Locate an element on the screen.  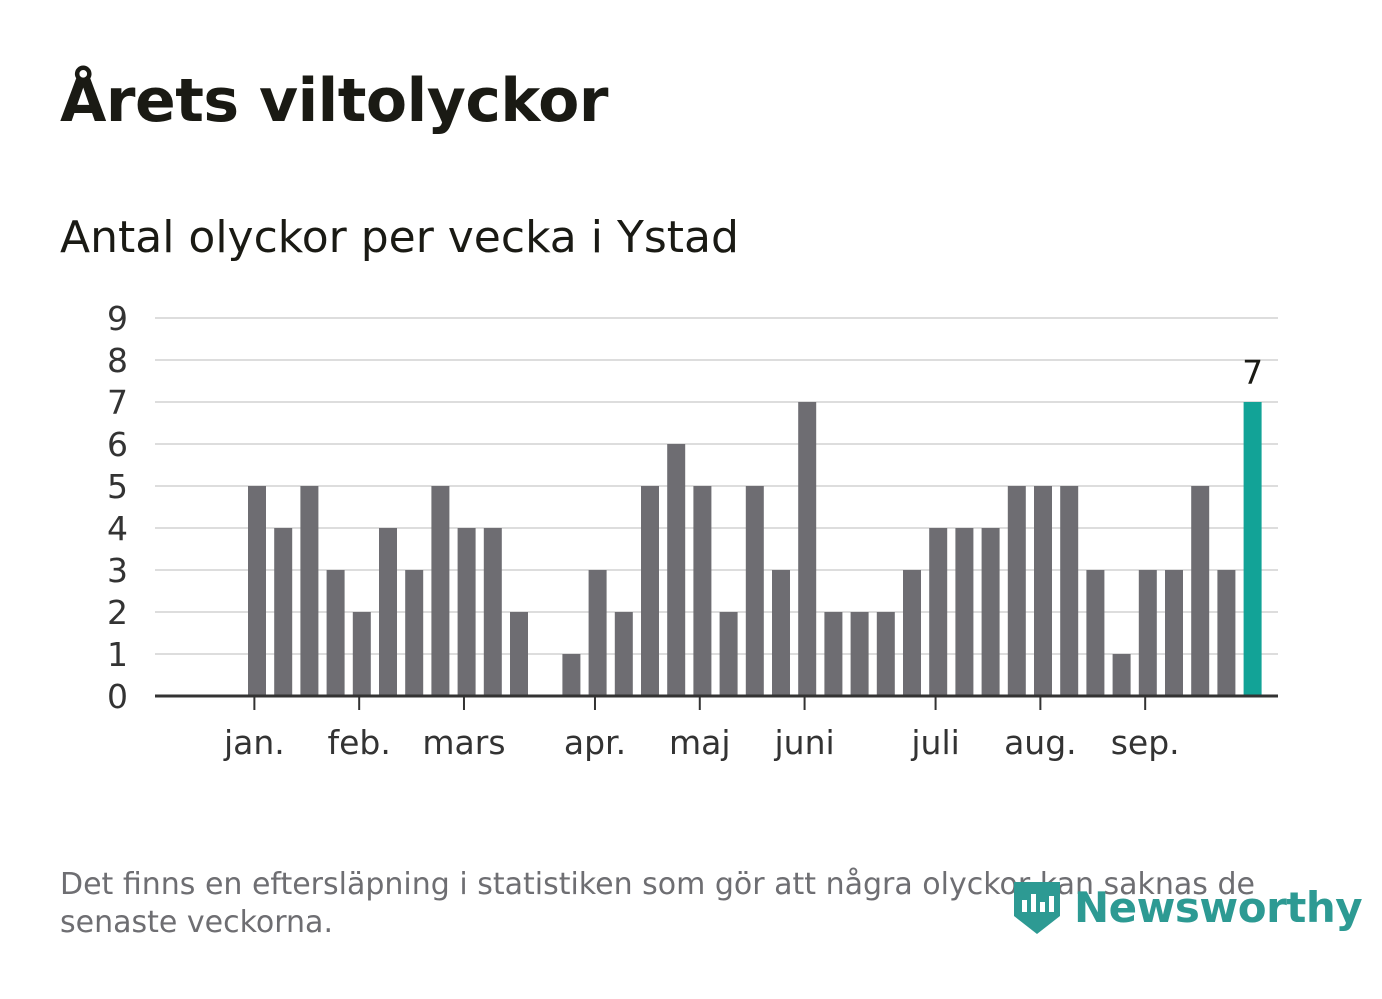
chart-subtitle: Antal olyckor per vecka i Ystad is located at coordinates (399, 237).